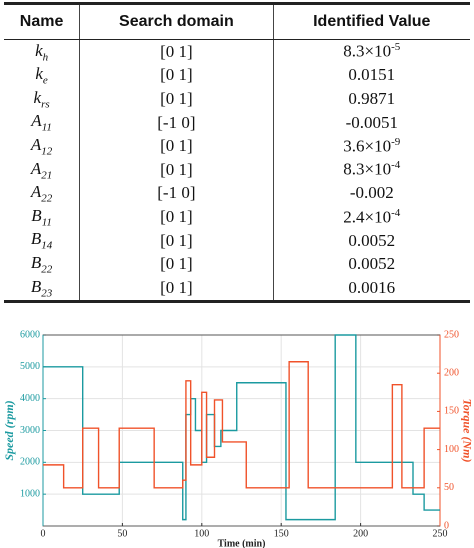  Describe the element at coordinates (451, 372) in the screenshot. I see `y2-tick-label: 200` at that location.